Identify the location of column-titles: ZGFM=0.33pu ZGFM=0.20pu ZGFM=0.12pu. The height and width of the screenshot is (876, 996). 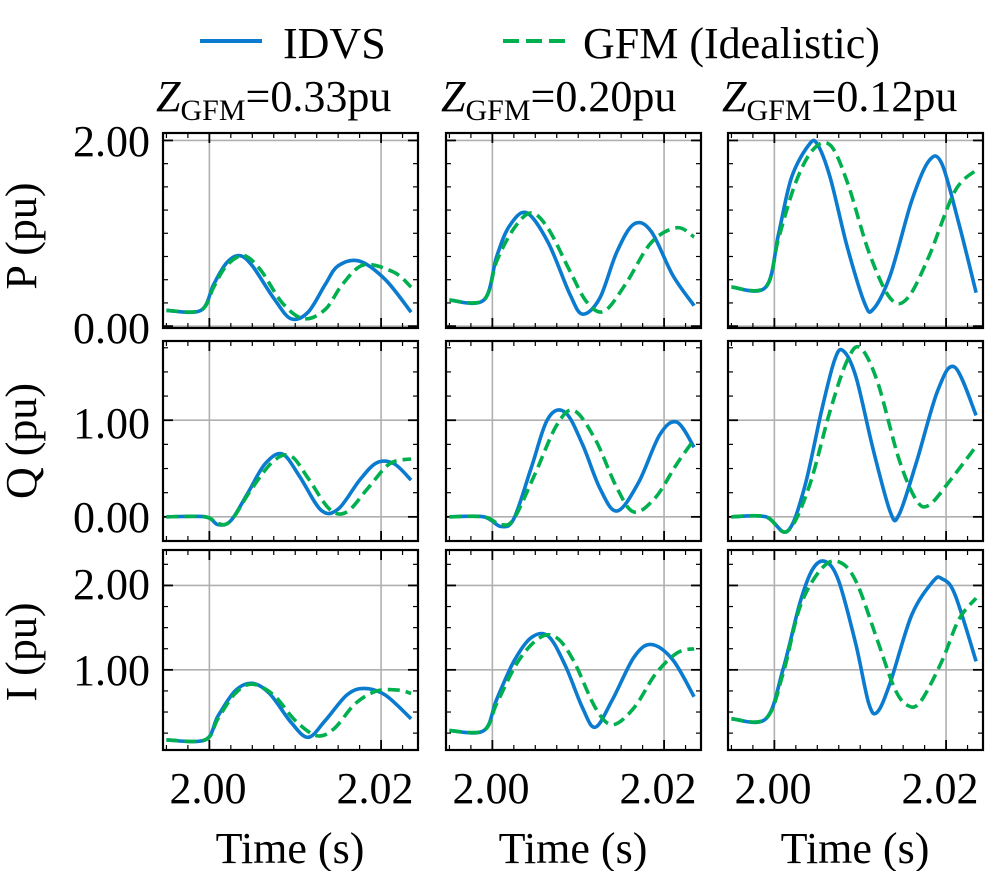
(556, 99).